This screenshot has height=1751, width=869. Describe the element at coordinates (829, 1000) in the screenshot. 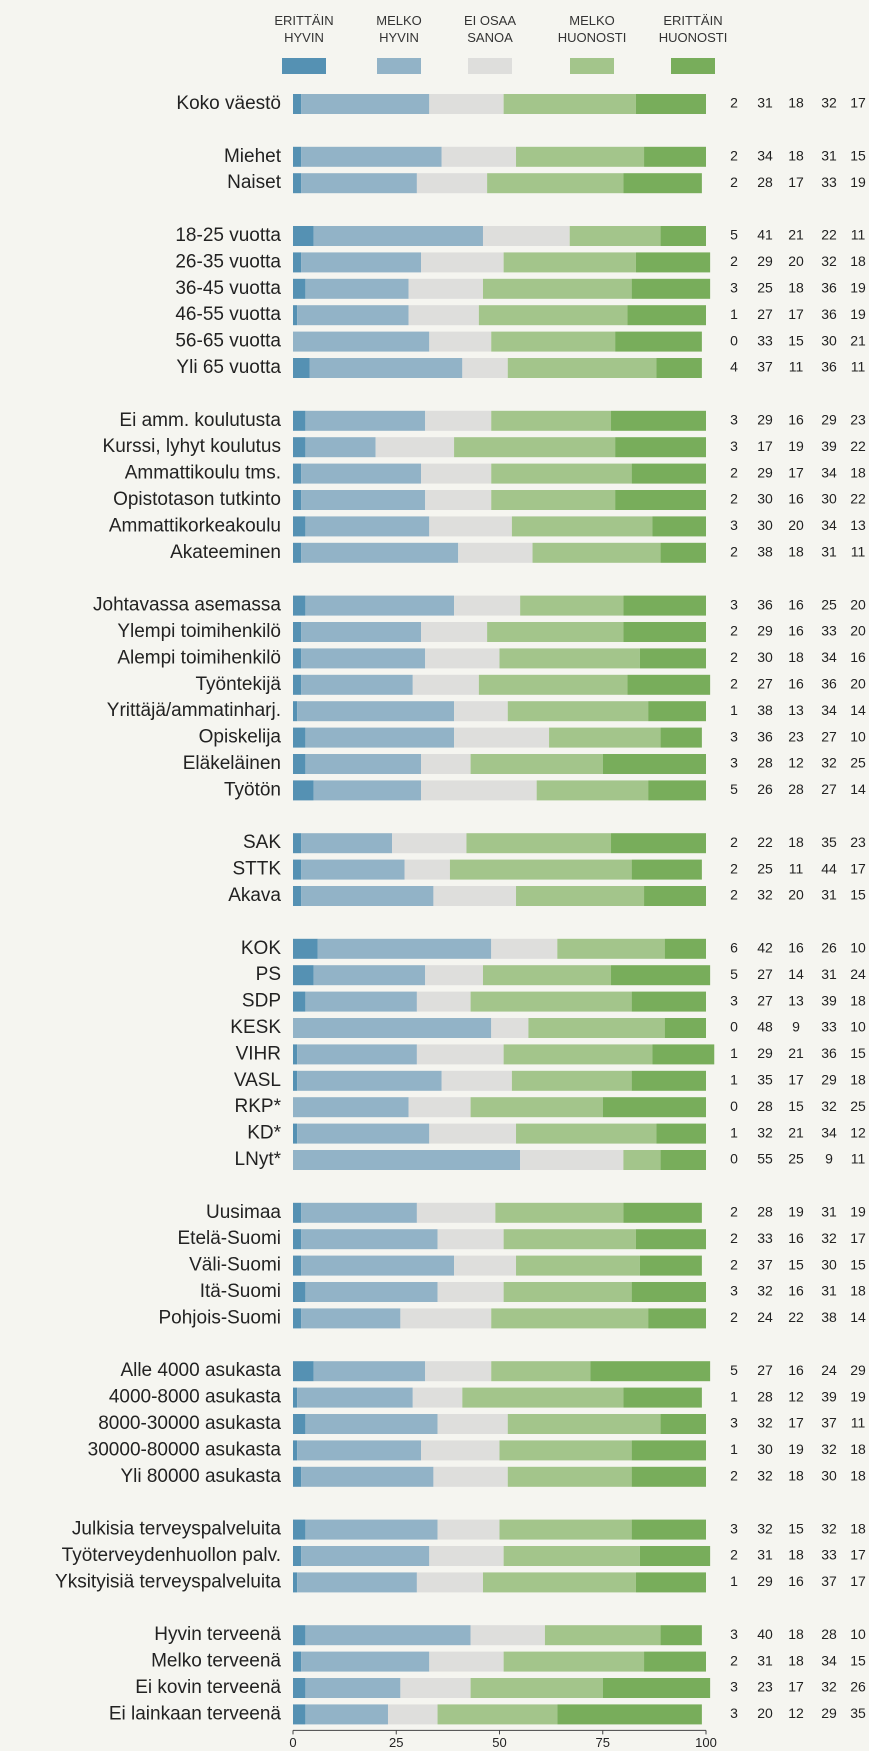

I see `value-label: 39` at that location.